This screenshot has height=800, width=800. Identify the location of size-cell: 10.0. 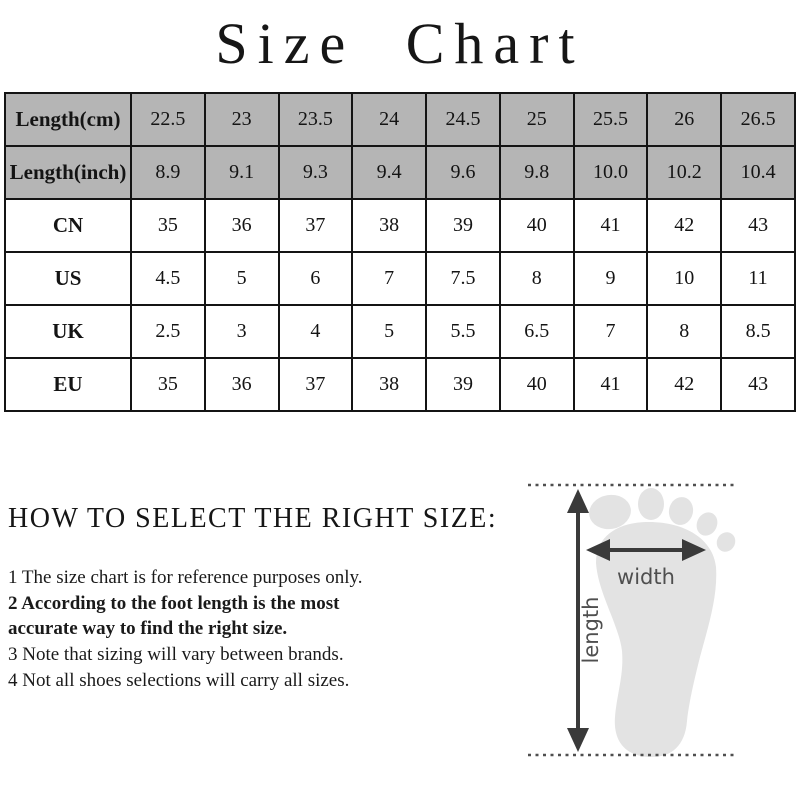
(610, 172).